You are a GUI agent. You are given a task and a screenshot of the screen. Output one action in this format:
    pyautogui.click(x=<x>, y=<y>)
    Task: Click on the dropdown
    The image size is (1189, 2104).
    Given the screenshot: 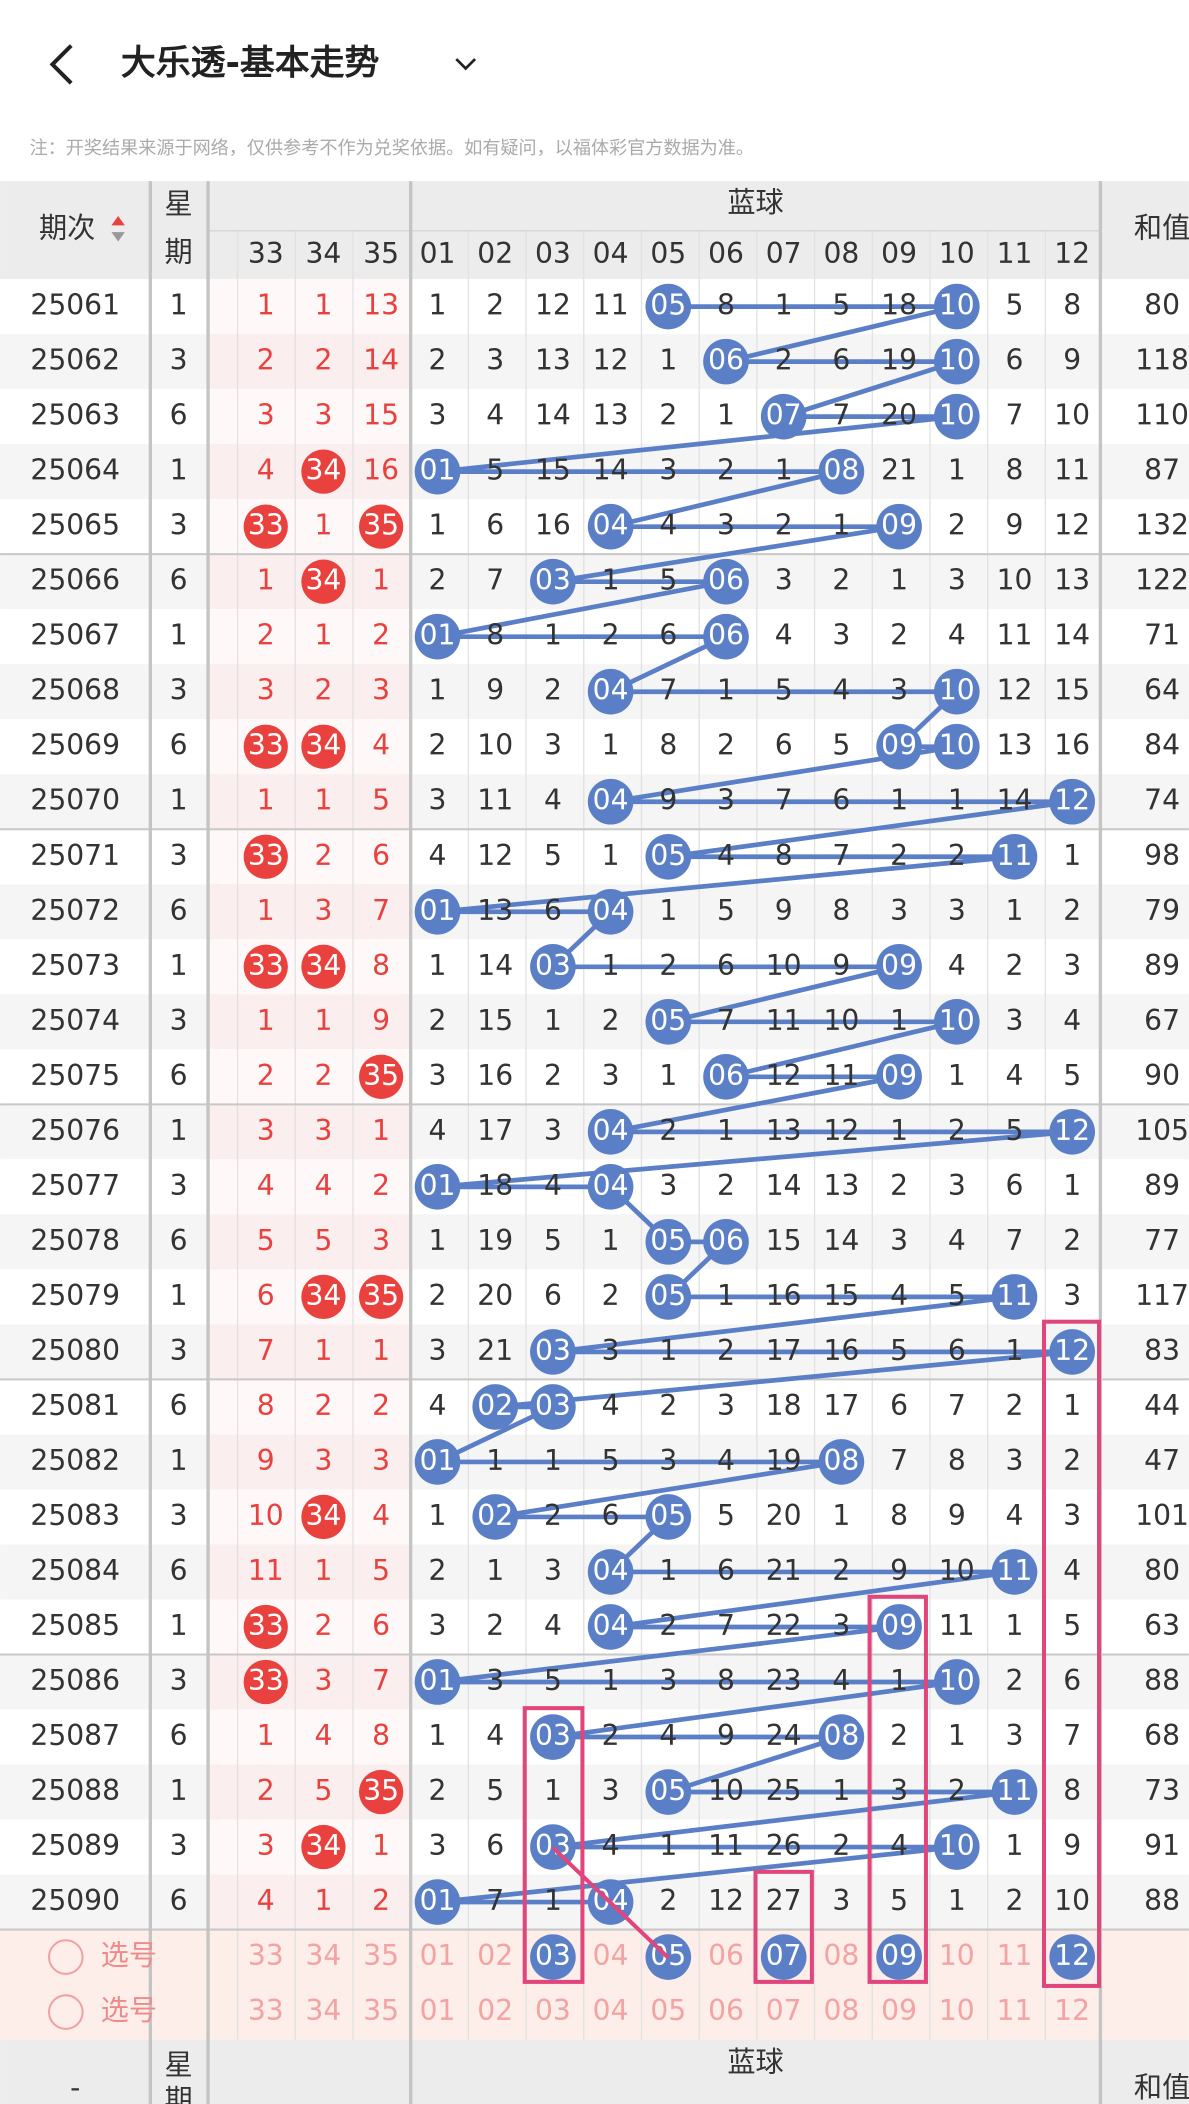 What is the action you would take?
    pyautogui.click(x=466, y=64)
    